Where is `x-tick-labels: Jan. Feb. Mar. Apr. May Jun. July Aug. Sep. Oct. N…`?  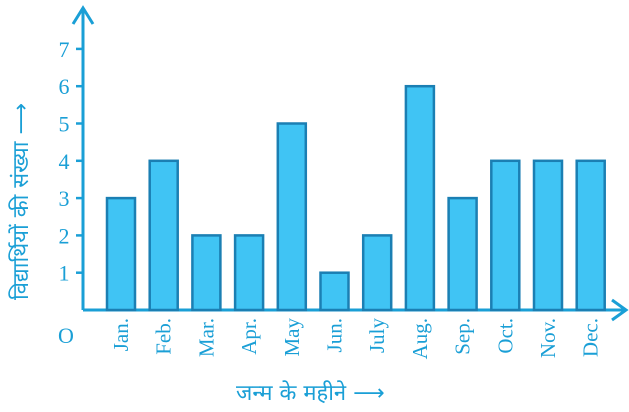 x-tick-labels: Jan. Feb. Mar. Apr. May Jun. July Aug. Sep. Oct. N… is located at coordinates (356, 339).